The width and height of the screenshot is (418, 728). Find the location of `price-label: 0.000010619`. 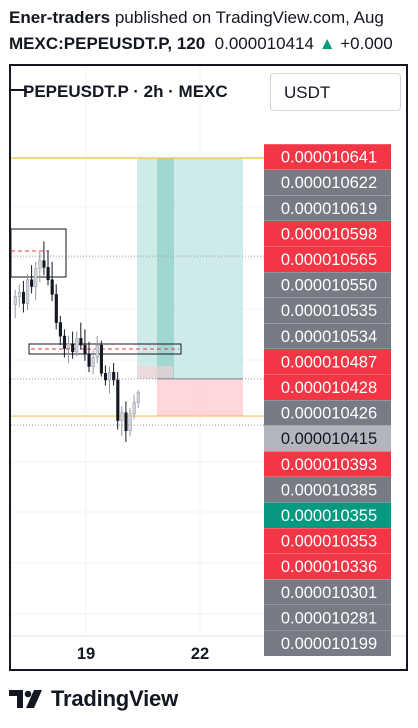

price-label: 0.000010619 is located at coordinates (329, 209).